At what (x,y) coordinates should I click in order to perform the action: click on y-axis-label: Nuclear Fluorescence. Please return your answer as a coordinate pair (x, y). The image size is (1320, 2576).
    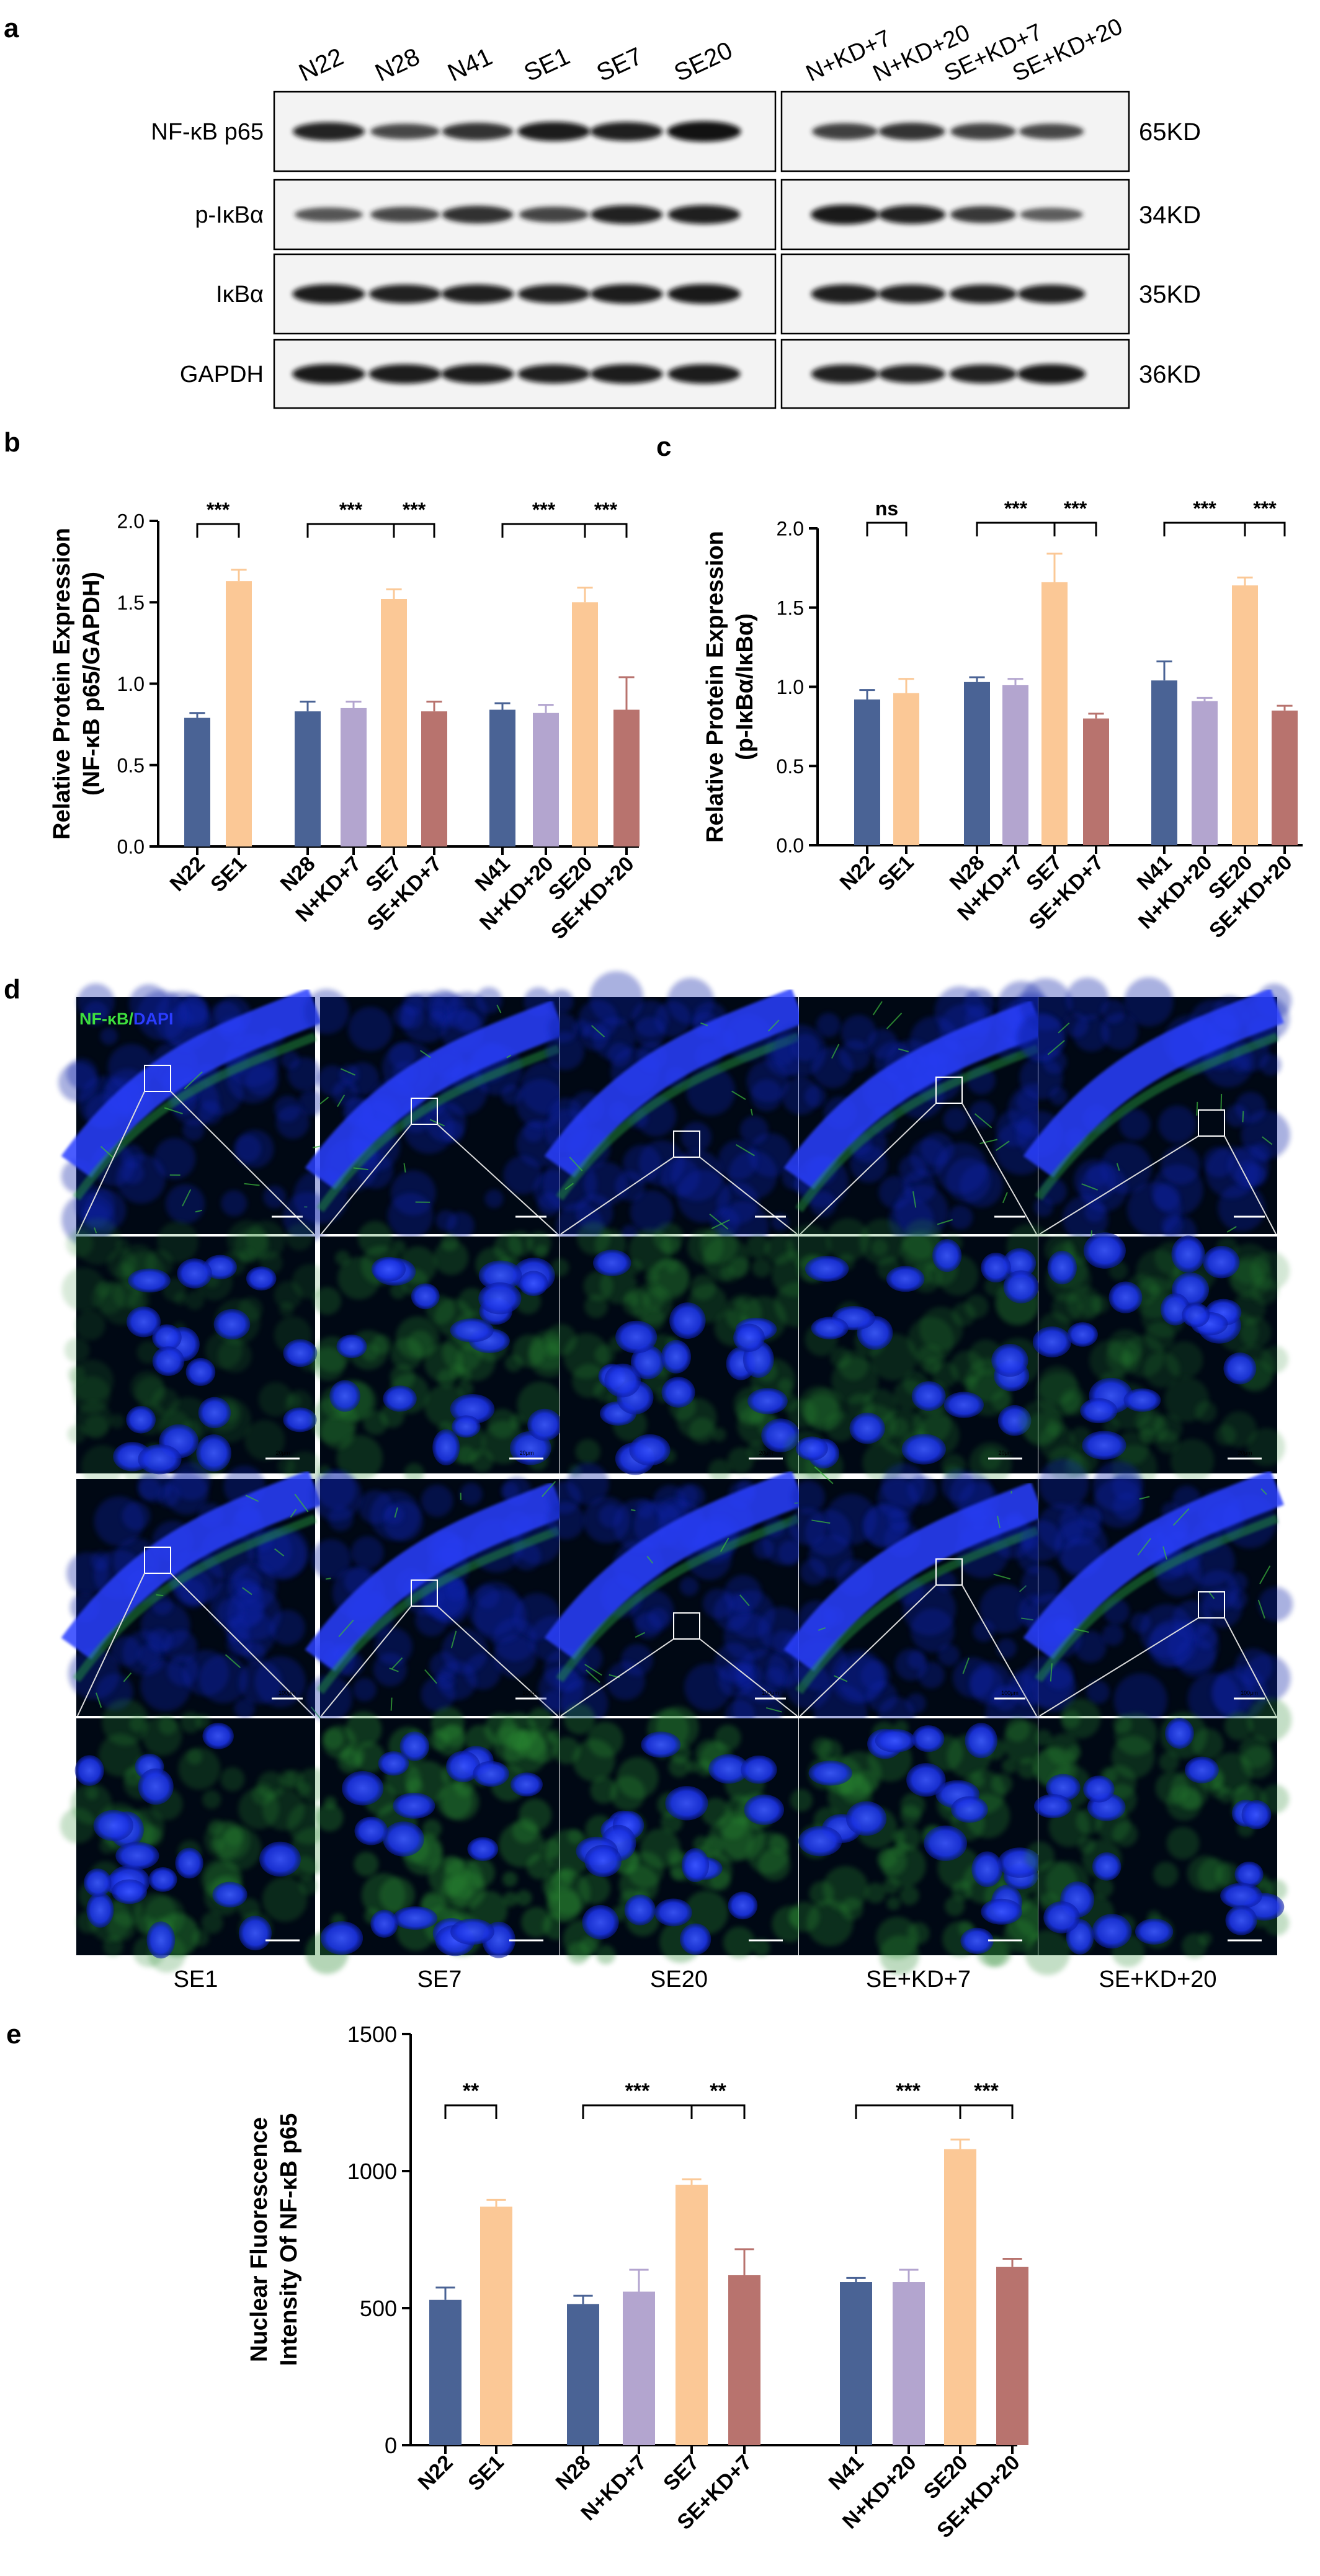
    Looking at the image, I should click on (259, 2239).